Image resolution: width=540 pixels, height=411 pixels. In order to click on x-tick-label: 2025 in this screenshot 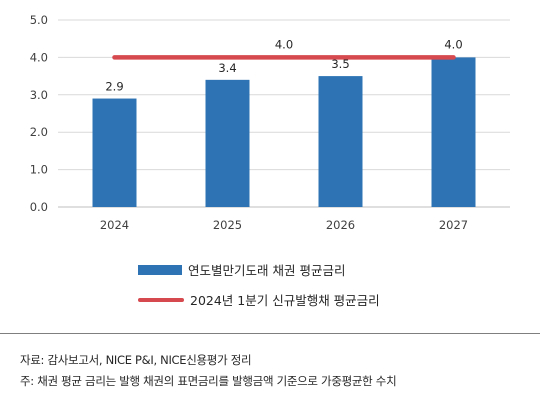, I will do `click(227, 225)`.